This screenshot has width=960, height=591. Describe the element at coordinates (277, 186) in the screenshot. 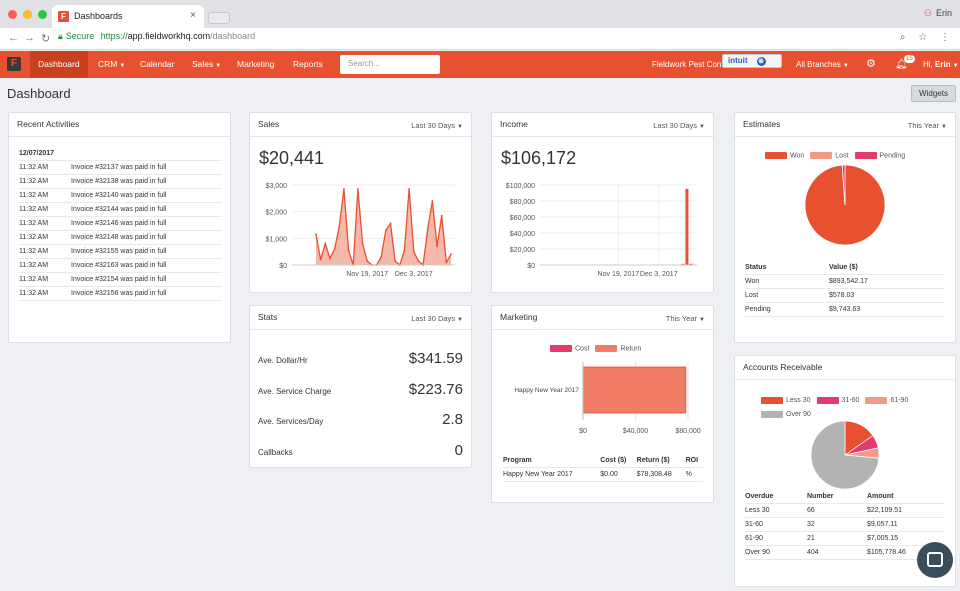

I see `y-tick-label: $3,000` at that location.